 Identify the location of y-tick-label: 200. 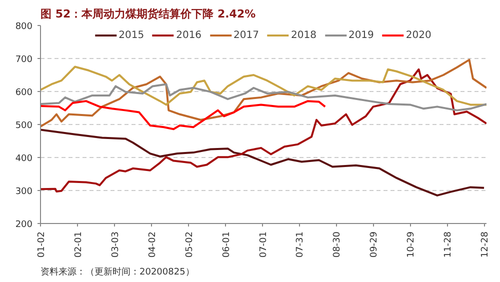
(24, 225).